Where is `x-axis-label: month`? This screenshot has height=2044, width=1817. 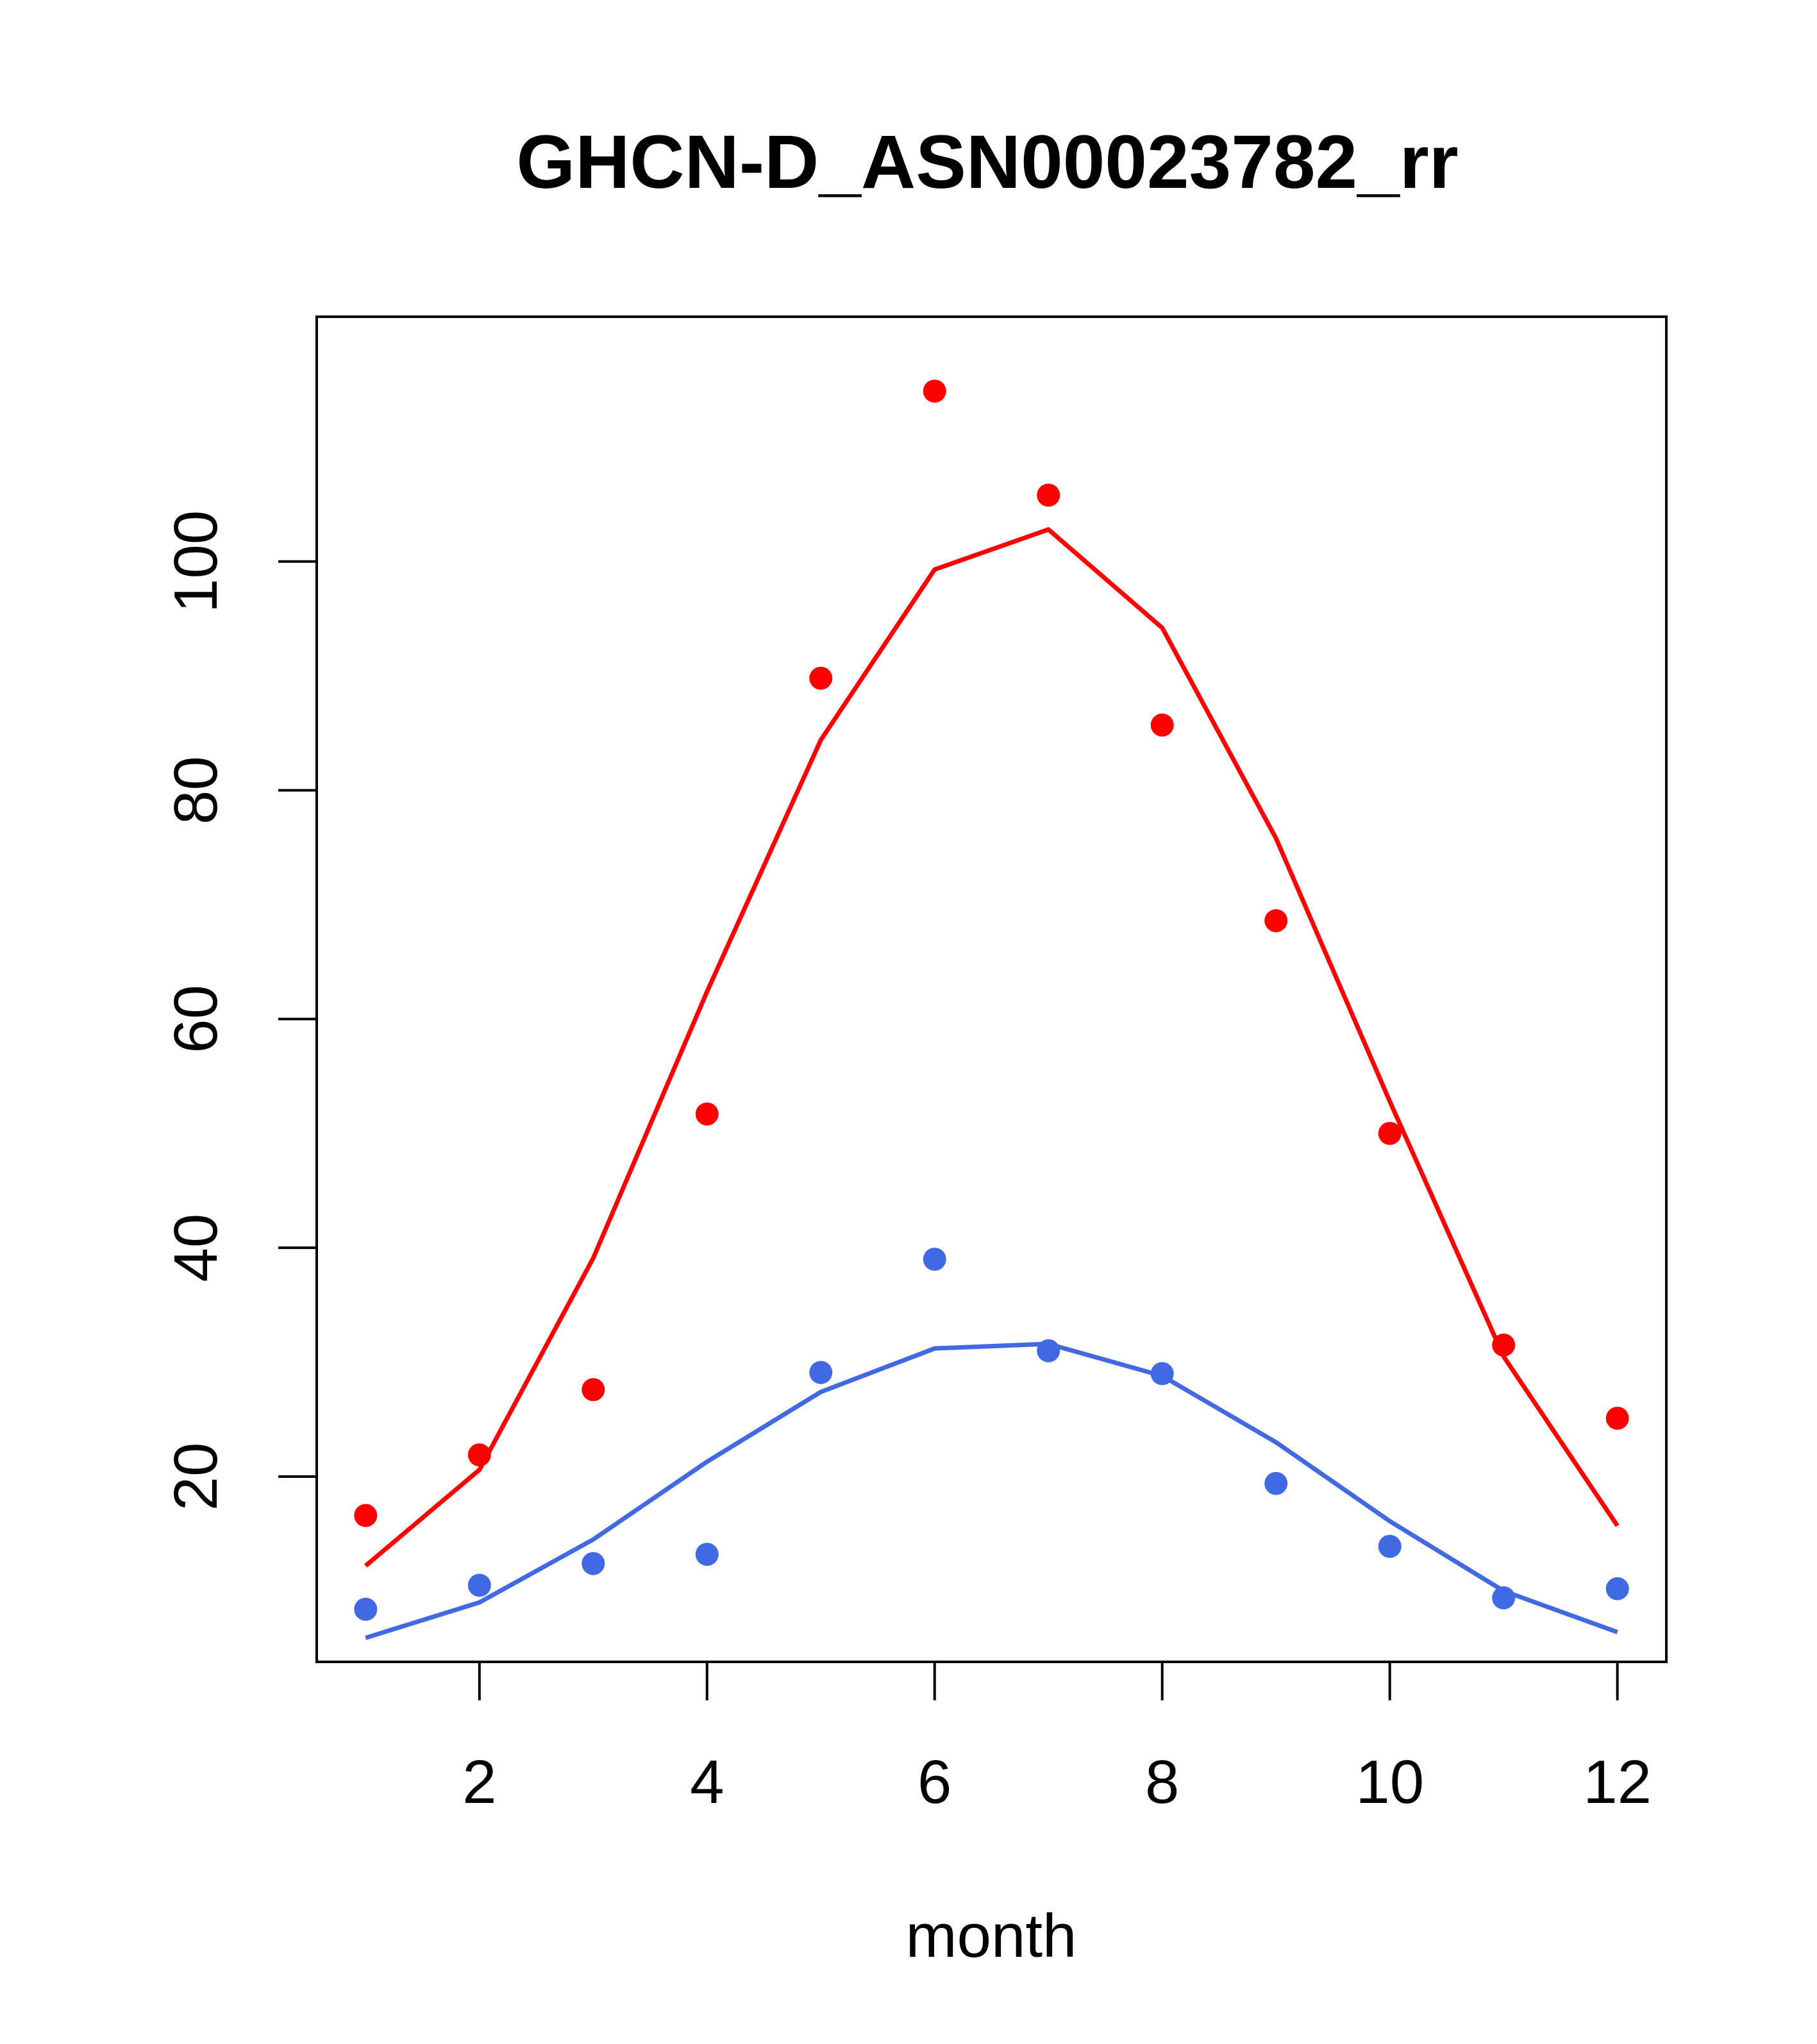
x-axis-label: month is located at coordinates (991, 1936).